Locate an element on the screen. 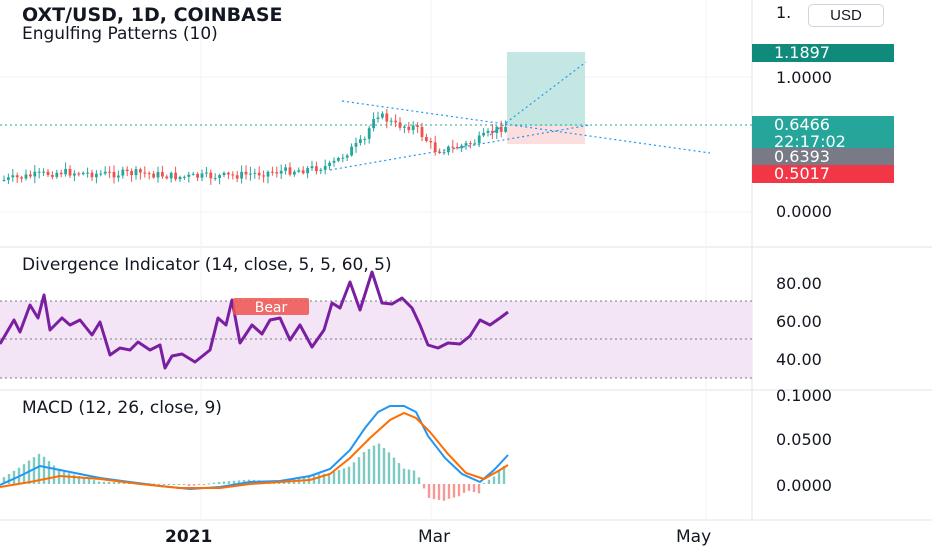 The image size is (932, 550). entry-price-tag: 0.6393 is located at coordinates (823, 157).